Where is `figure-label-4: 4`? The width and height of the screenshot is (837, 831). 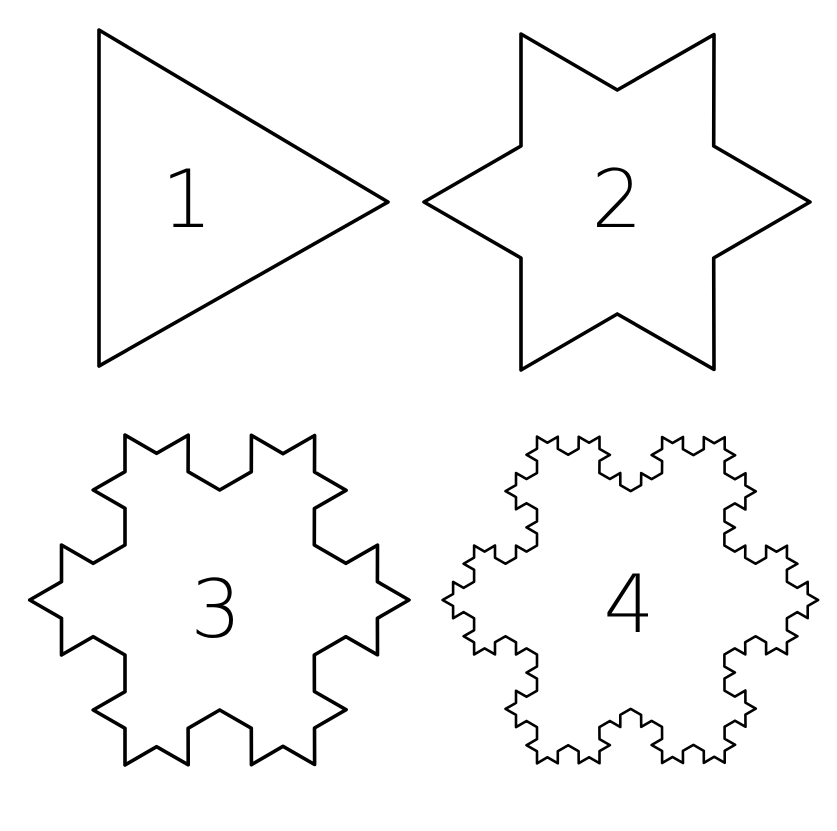
figure-label-4: 4 is located at coordinates (629, 604).